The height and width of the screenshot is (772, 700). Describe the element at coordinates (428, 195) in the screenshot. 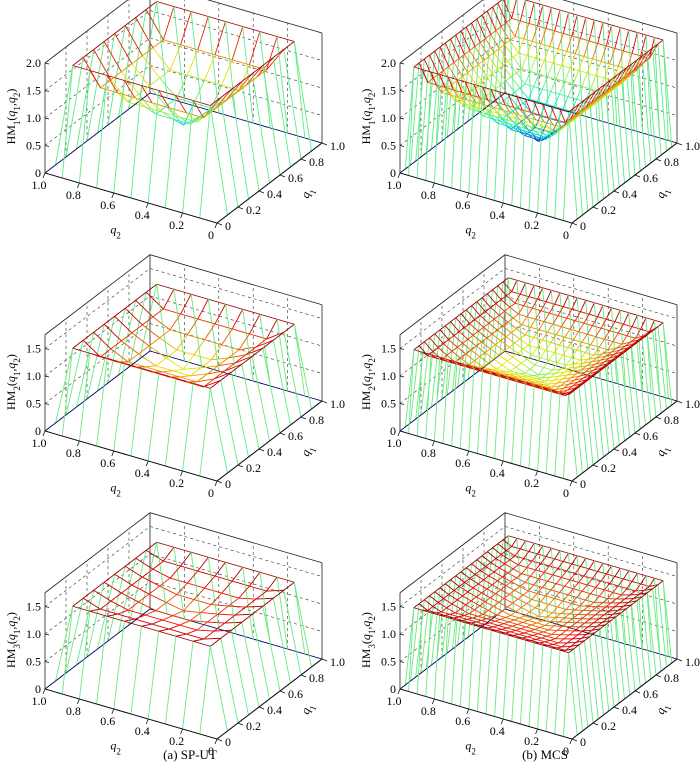

I see `x-tick-label: 0.8` at that location.